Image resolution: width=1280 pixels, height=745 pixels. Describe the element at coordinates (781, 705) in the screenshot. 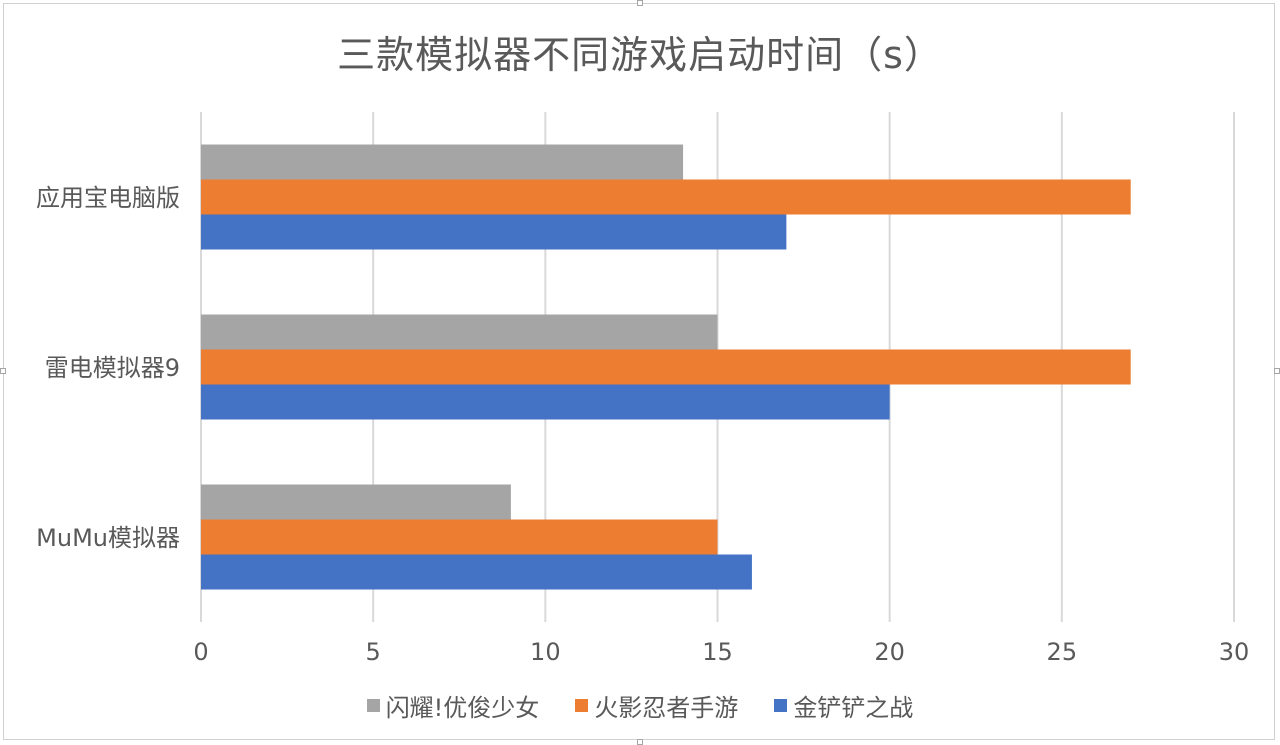

I see `legend-swatch-jinchanchan` at that location.